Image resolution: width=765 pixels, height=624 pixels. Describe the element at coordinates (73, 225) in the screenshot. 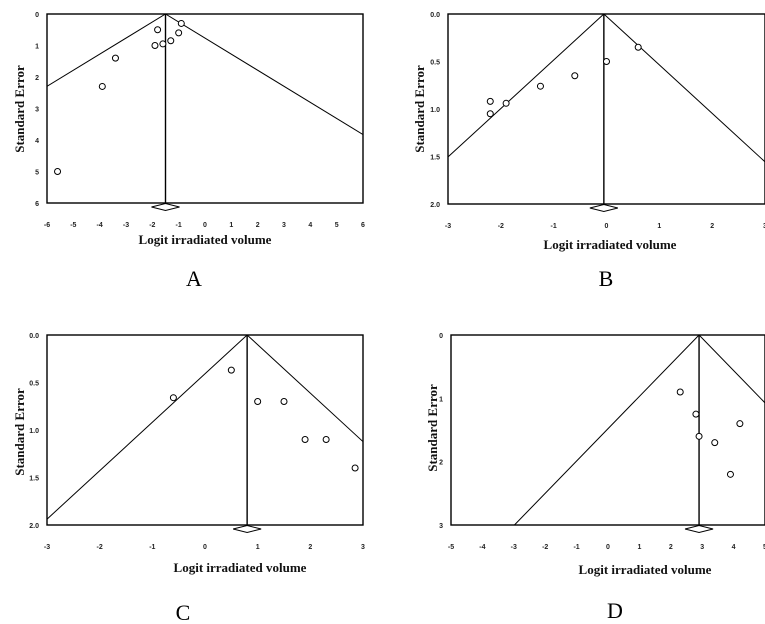

I see `x-tick-label: -5` at that location.